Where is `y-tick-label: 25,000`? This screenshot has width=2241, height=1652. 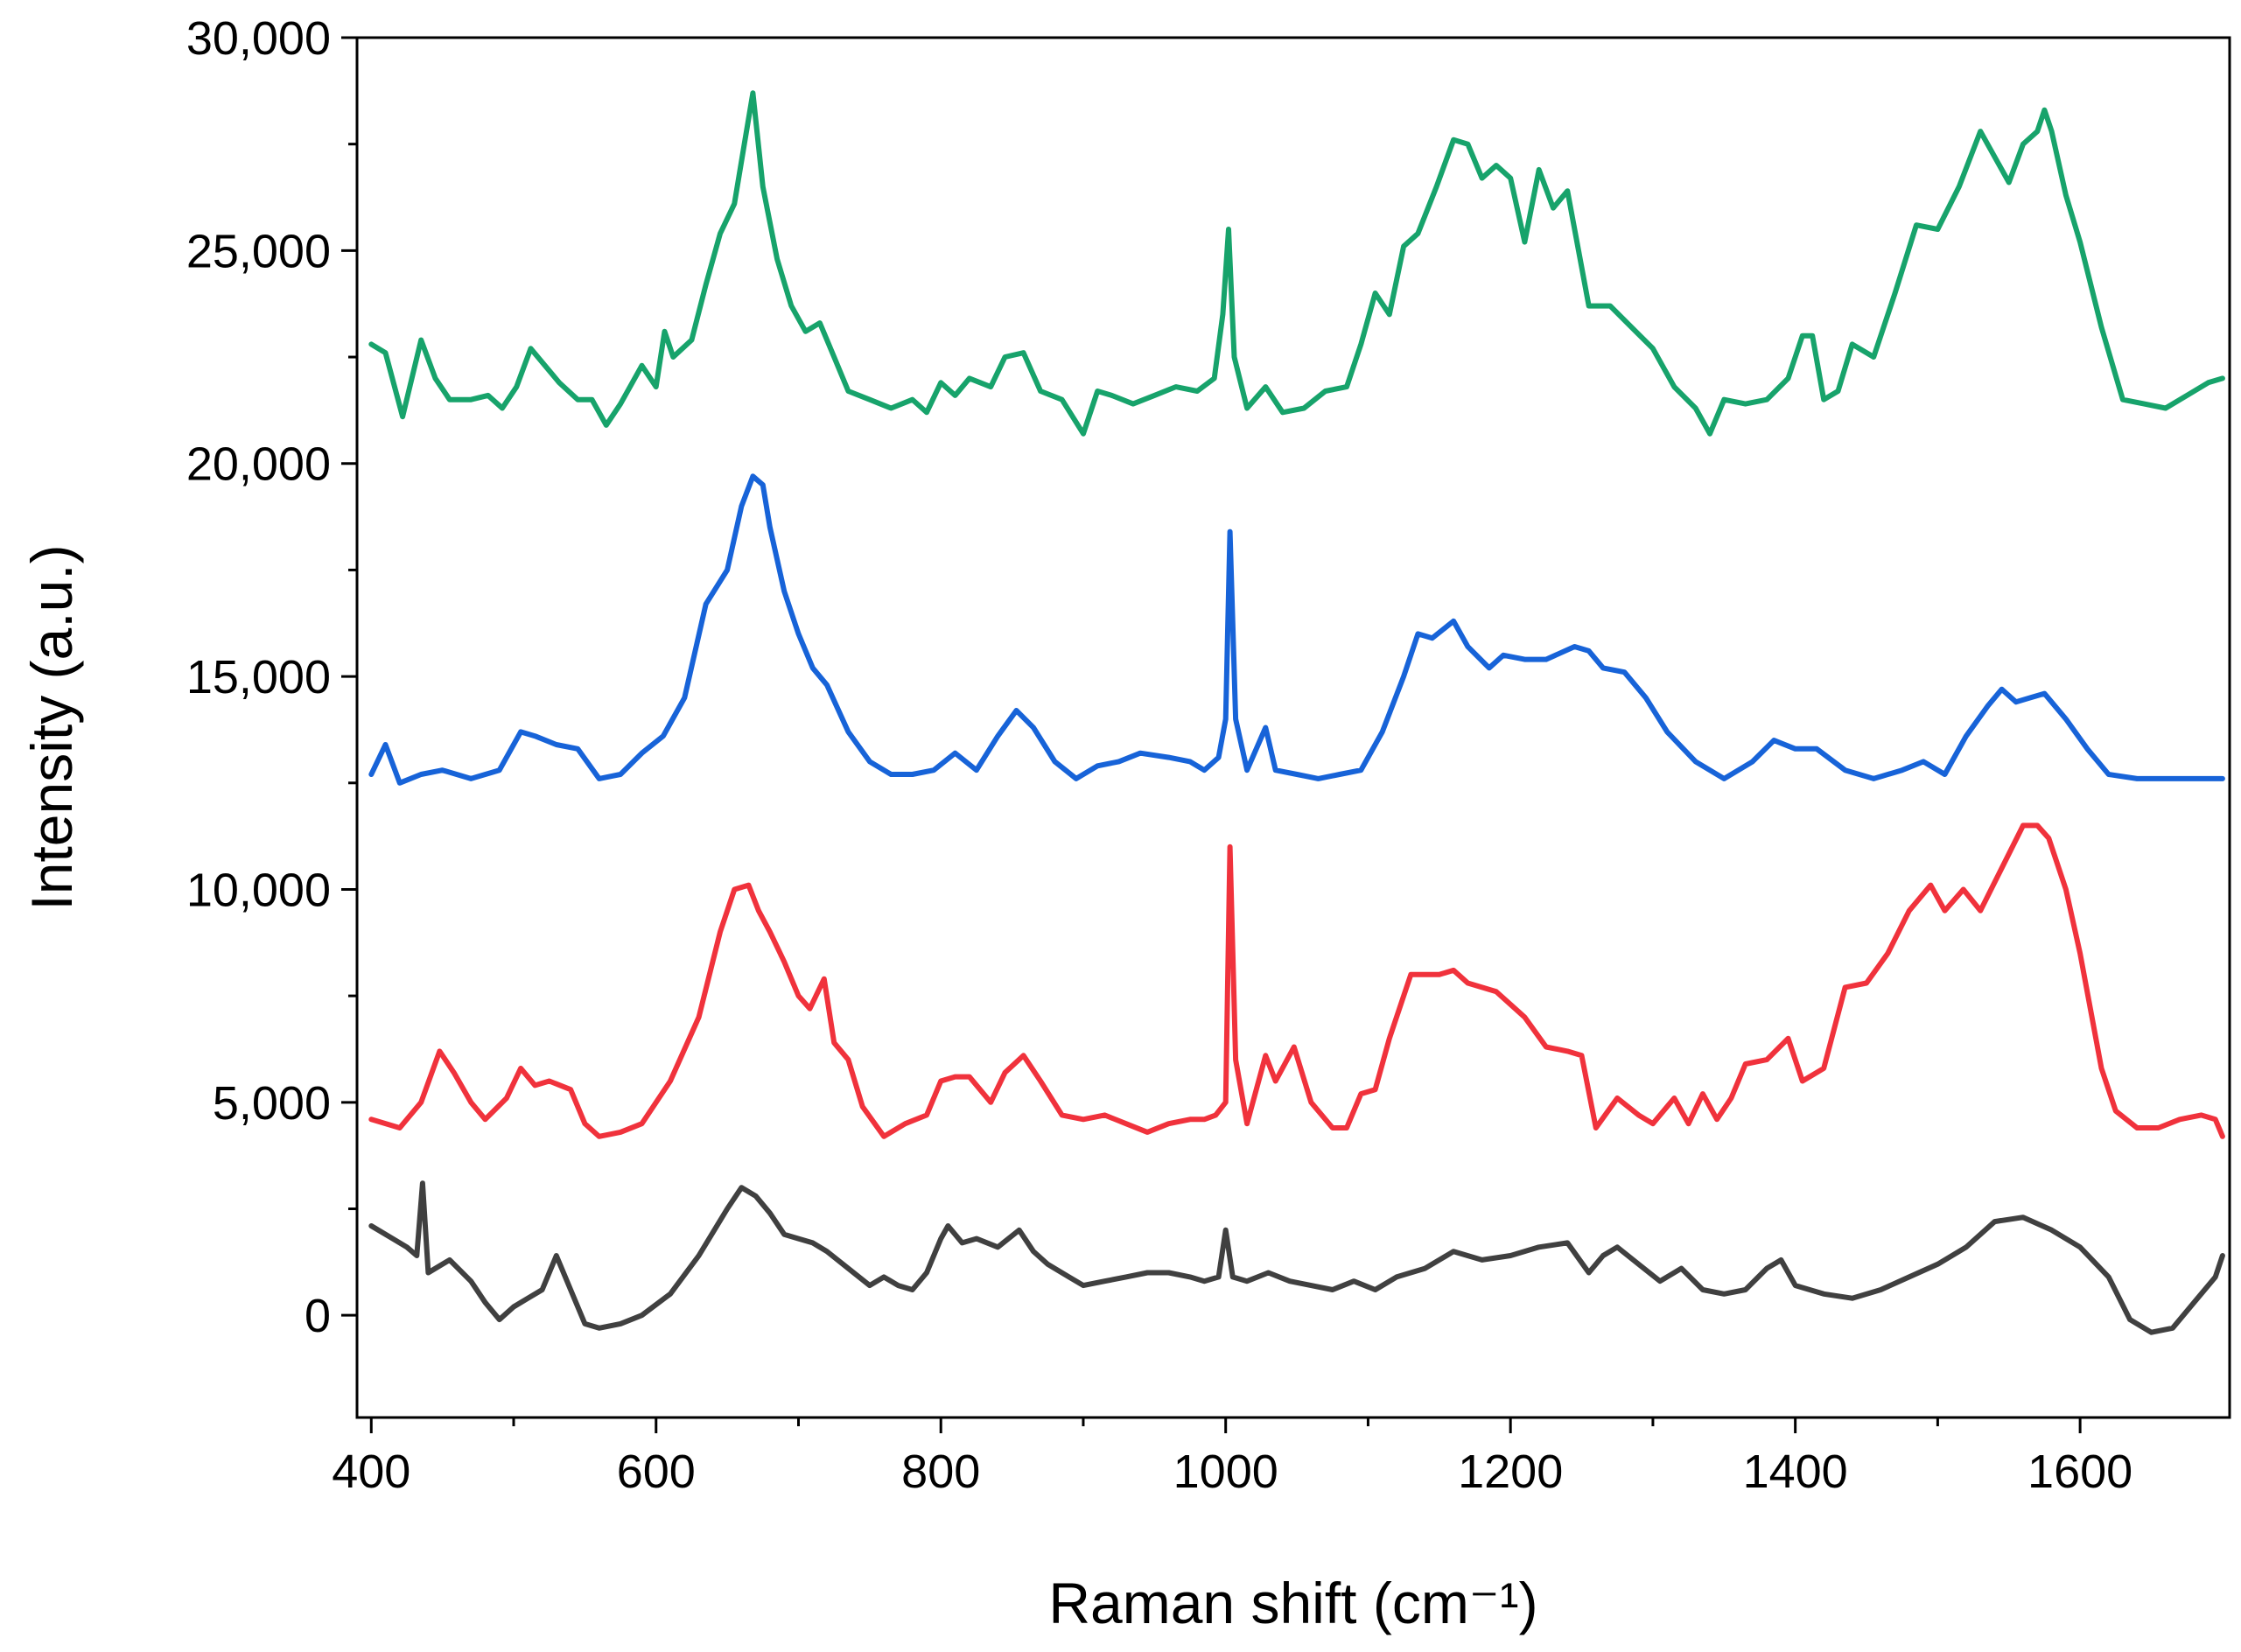
y-tick-label: 25,000 is located at coordinates (258, 251).